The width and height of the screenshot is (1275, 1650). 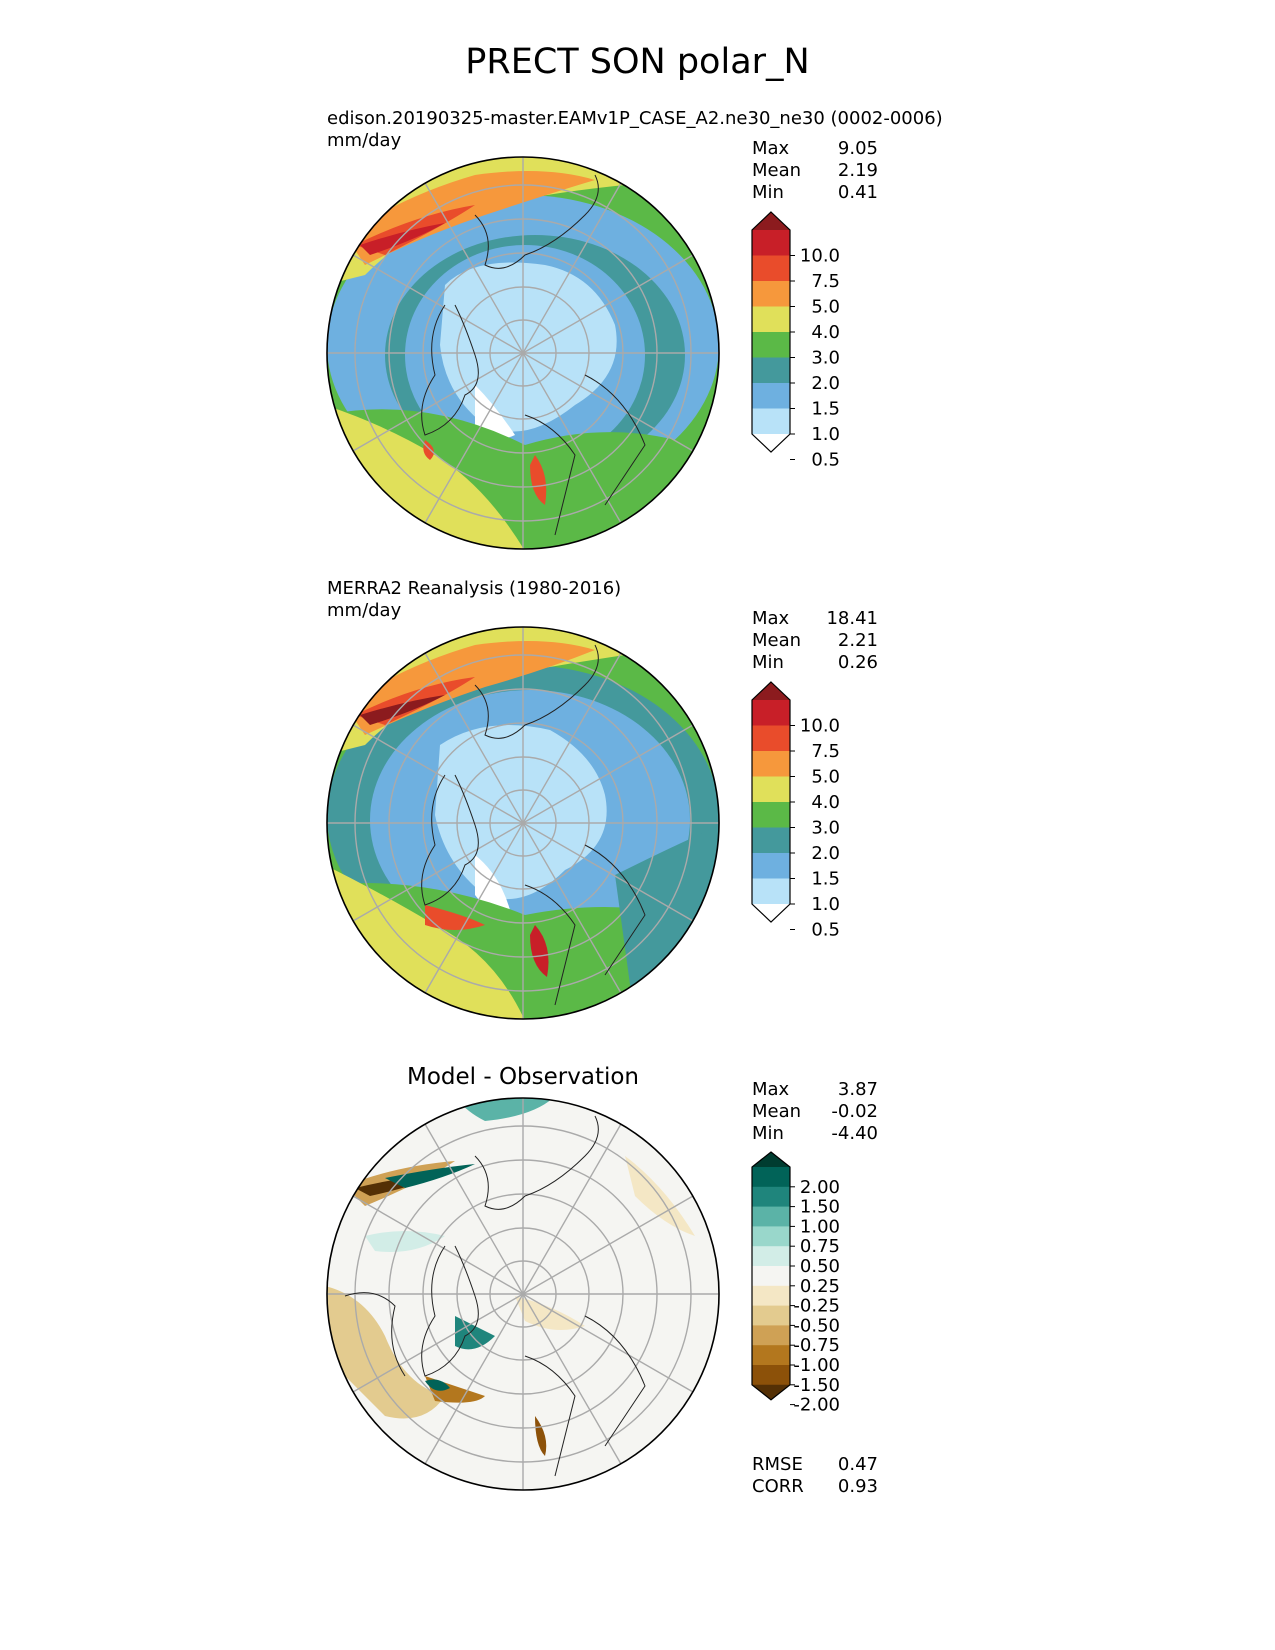 I want to click on stat-label: RMSE, so click(x=777, y=1464).